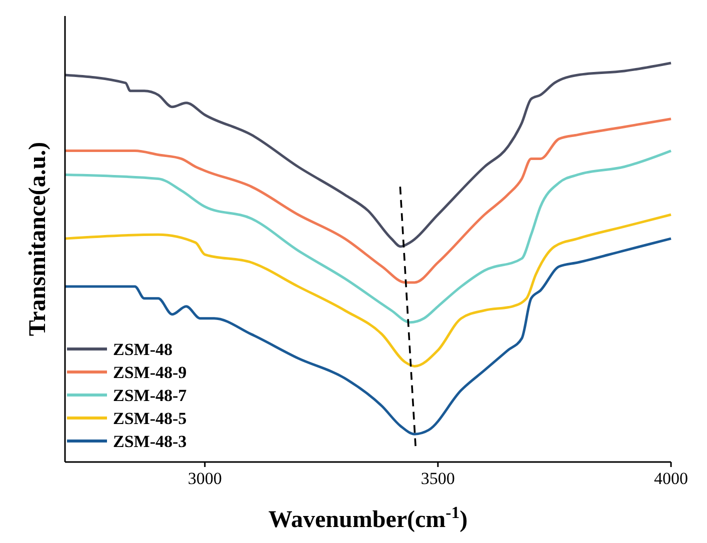 The height and width of the screenshot is (543, 707). What do you see at coordinates (368, 517) in the screenshot?
I see `x-axis-title: Wavenumber(cm$^{-1}$)` at bounding box center [368, 517].